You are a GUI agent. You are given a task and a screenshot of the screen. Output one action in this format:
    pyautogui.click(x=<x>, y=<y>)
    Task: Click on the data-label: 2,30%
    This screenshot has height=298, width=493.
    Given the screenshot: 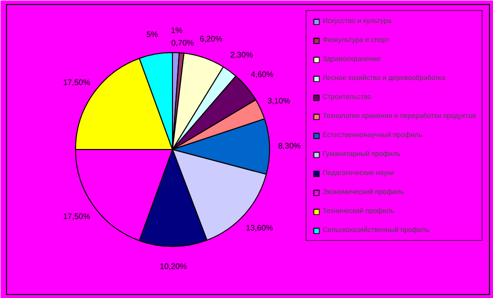 What is the action you would take?
    pyautogui.click(x=241, y=55)
    